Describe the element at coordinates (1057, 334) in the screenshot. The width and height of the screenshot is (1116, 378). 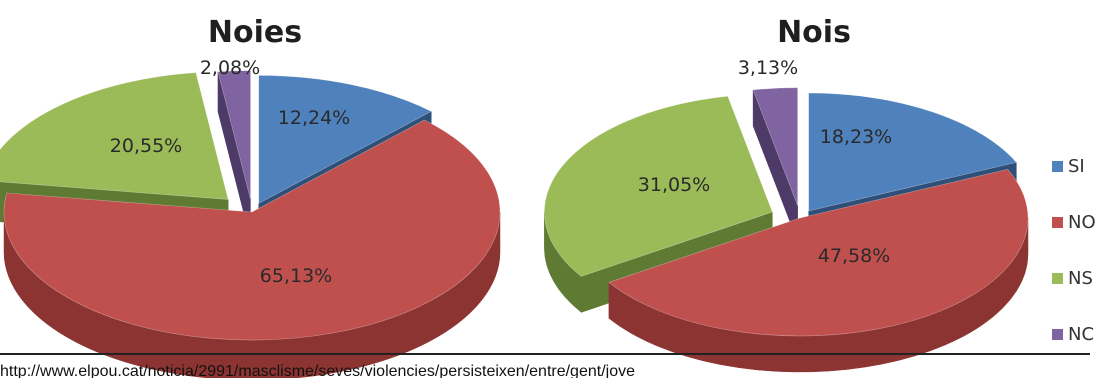
I see `legend-swatch-nc` at that location.